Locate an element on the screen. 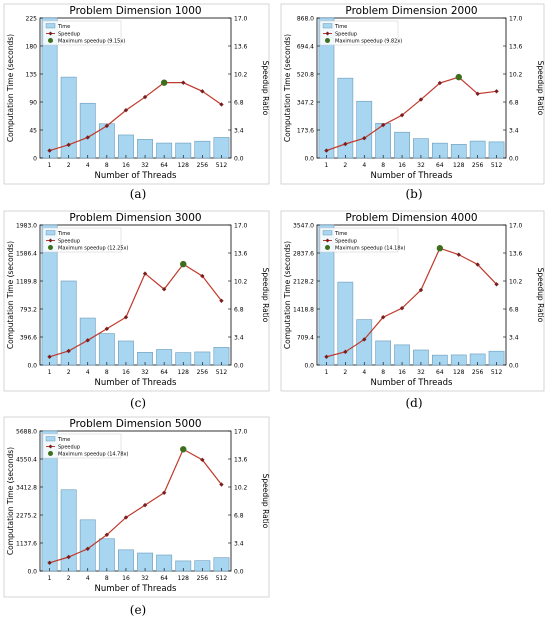  left-tick-label: 2275.2 is located at coordinates (26, 516).